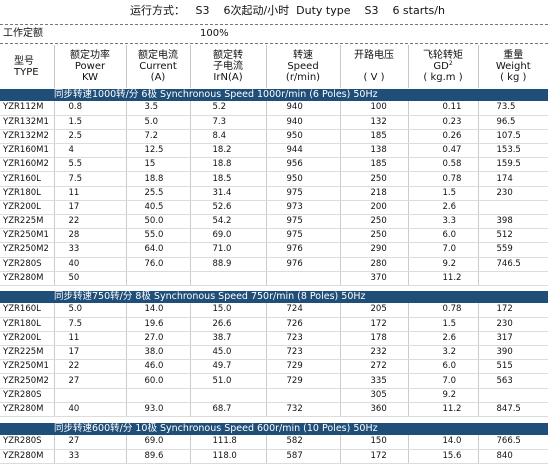 The height and width of the screenshot is (474, 548). What do you see at coordinates (303, 151) in the screenshot?
I see `table-cell: 944` at bounding box center [303, 151].